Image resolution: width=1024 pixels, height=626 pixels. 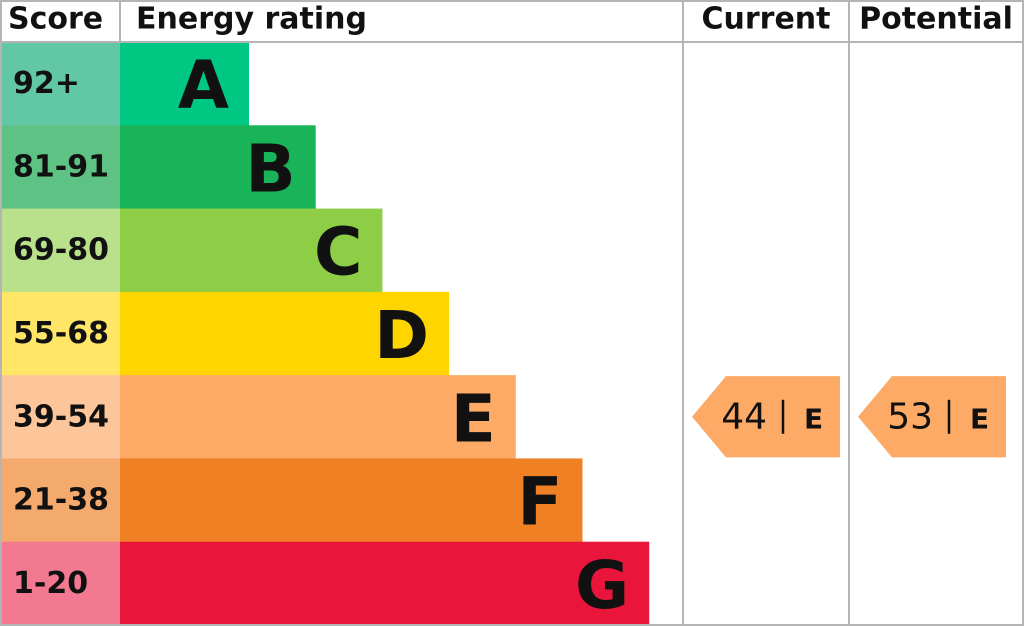 What do you see at coordinates (251, 19) in the screenshot?
I see `header-rating: Energy rating` at bounding box center [251, 19].